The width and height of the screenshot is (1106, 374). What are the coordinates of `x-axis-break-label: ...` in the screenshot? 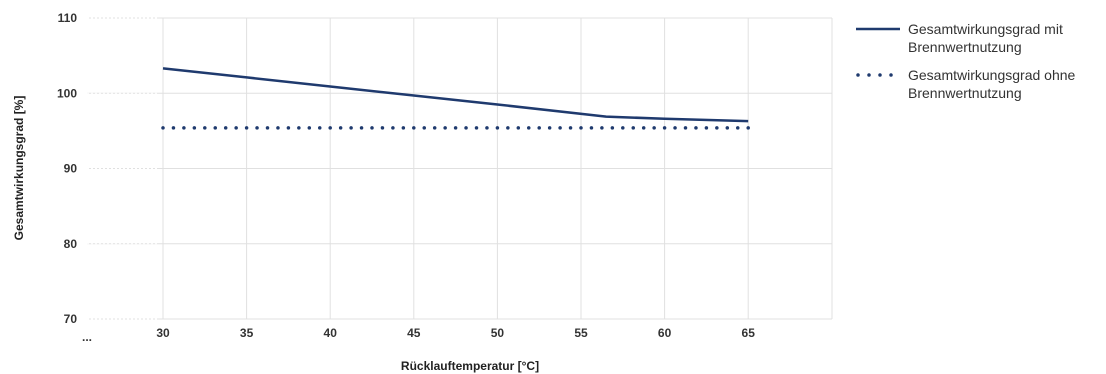 It's located at (87, 337).